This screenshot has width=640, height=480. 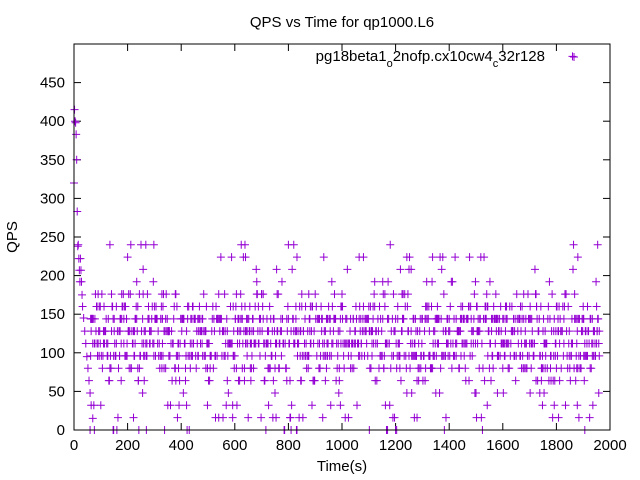 I want to click on y-tick-label: 250, so click(x=52, y=237).